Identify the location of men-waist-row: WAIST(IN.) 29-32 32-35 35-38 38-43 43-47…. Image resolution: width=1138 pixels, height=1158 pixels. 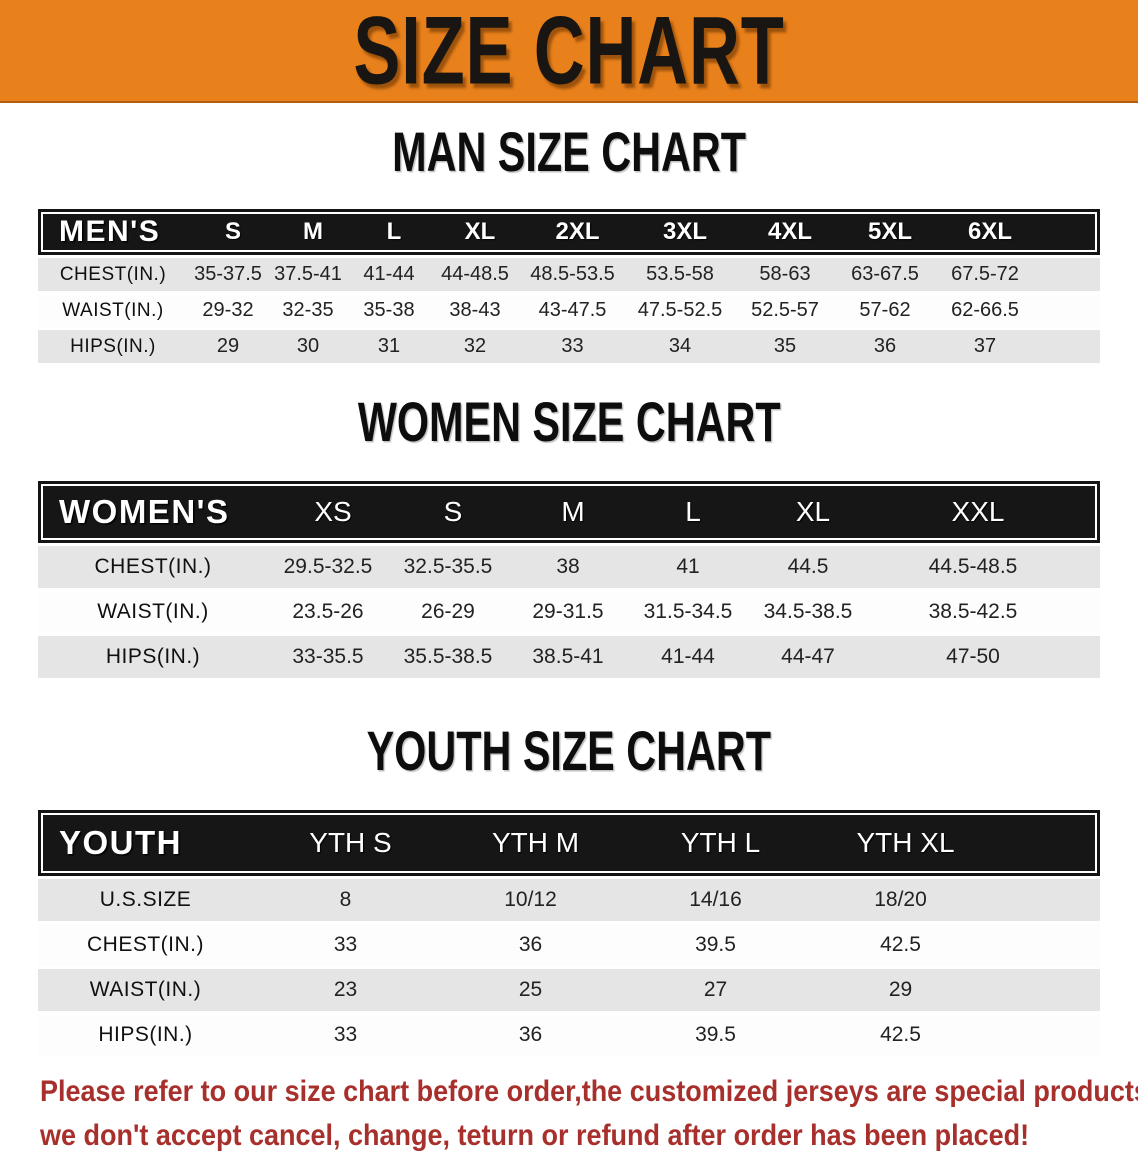
(569, 310).